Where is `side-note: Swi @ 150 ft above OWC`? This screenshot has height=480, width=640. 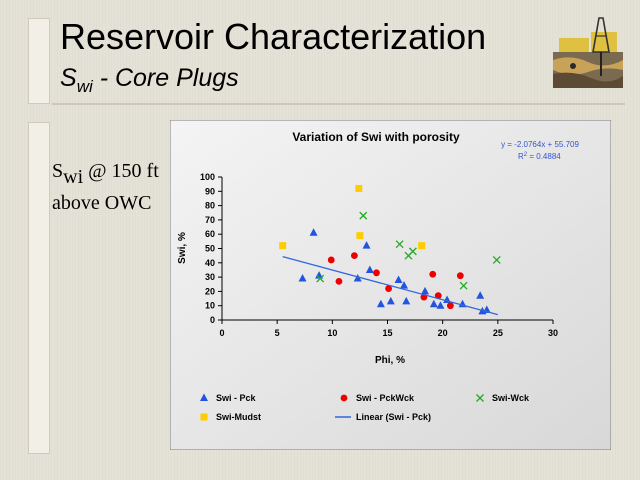
side-note: Swi @ 150 ft above OWC is located at coordinates (107, 187).